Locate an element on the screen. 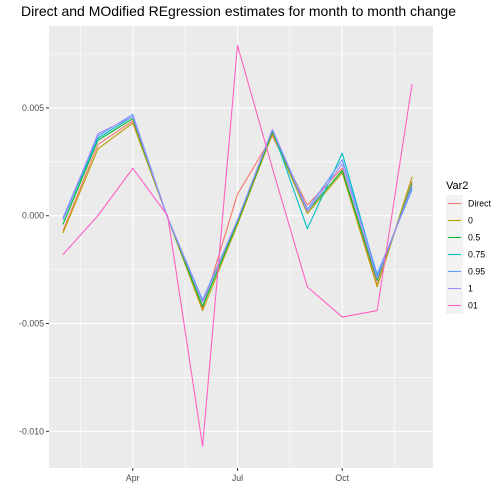 The height and width of the screenshot is (504, 504). legend-label-0.75: 0.75 is located at coordinates (476, 255).